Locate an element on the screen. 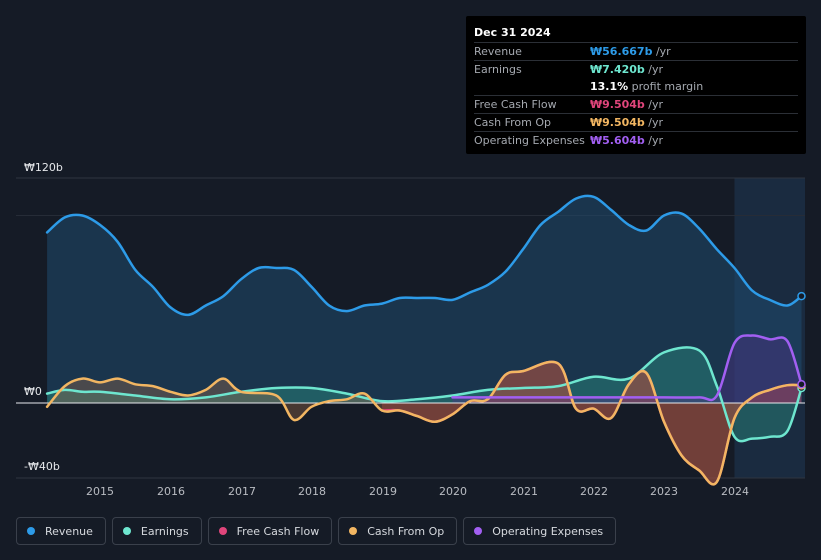  x-tick-label: 2015 is located at coordinates (100, 491).